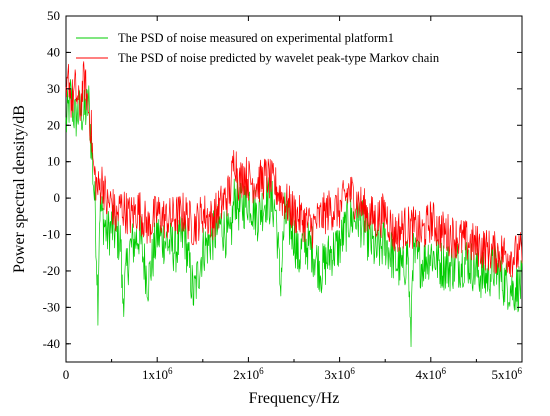 This screenshot has width=550, height=416. What do you see at coordinates (51, 306) in the screenshot?
I see `y-tick-label: -30` at bounding box center [51, 306].